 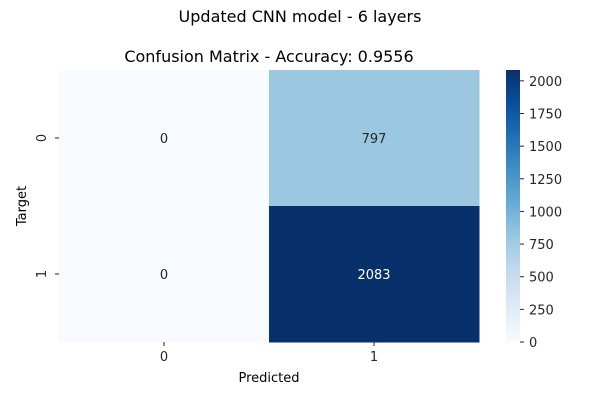 I want to click on y-tick-label: 0, so click(x=42, y=138).